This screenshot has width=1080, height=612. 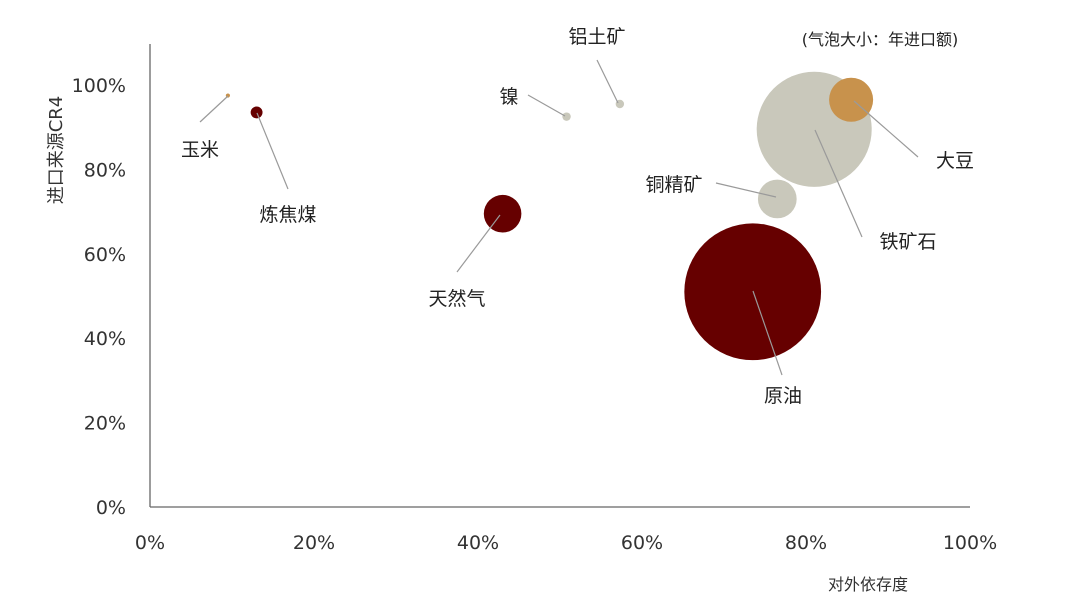 What do you see at coordinates (314, 543) in the screenshot?
I see `x-tick-label: 20%` at bounding box center [314, 543].